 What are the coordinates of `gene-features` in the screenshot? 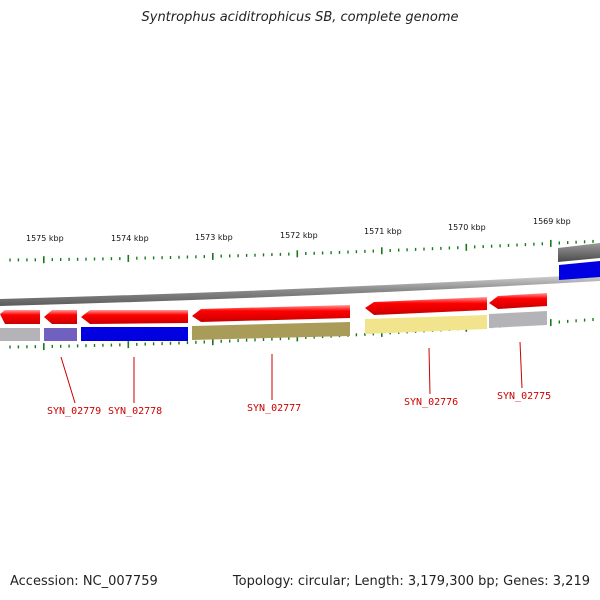 It's located at (273, 326).